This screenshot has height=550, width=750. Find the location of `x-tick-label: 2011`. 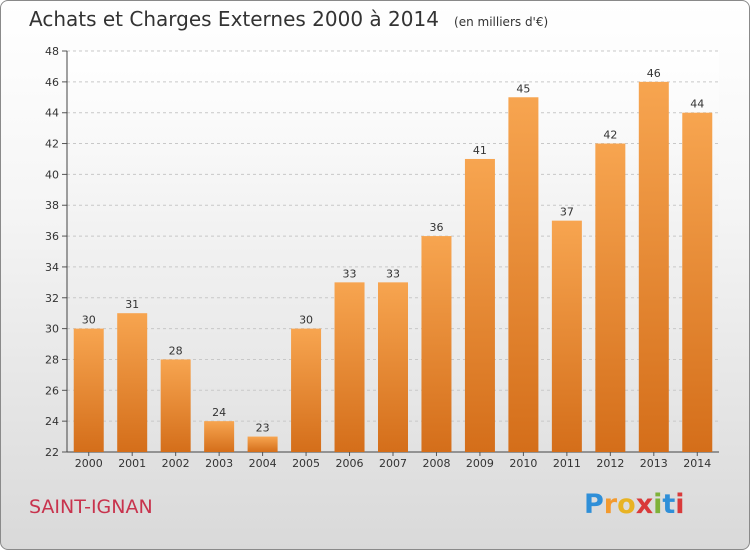

x-tick-label: 2011 is located at coordinates (567, 463).